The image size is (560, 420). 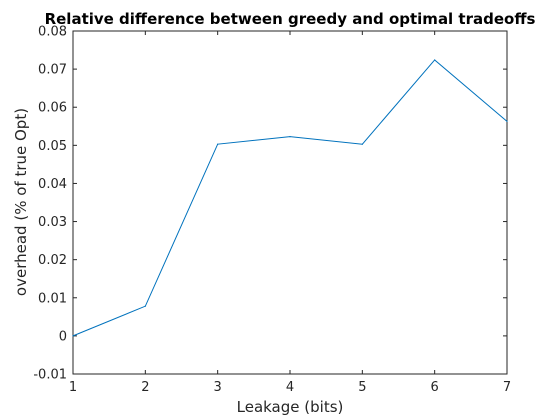 I want to click on y-axis-label: overhead (% of true Opt), so click(x=21, y=202).